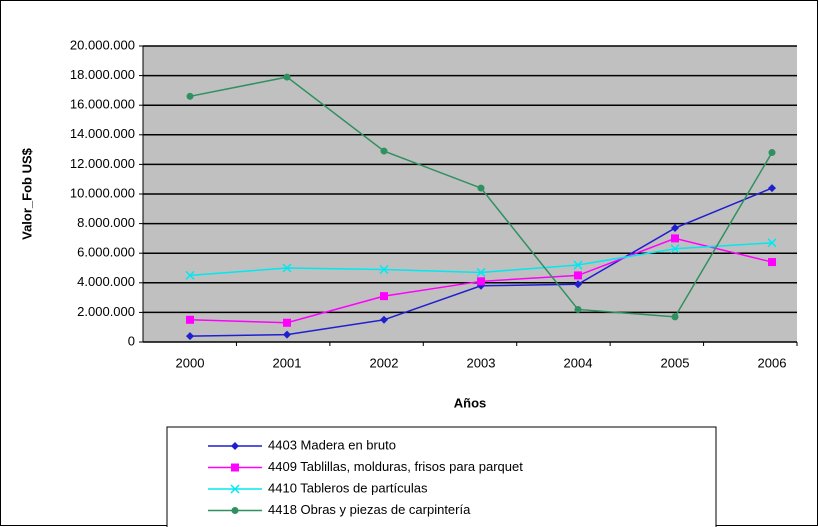  Describe the element at coordinates (106, 222) in the screenshot. I see `y-tick-label: 8.000.000` at that location.